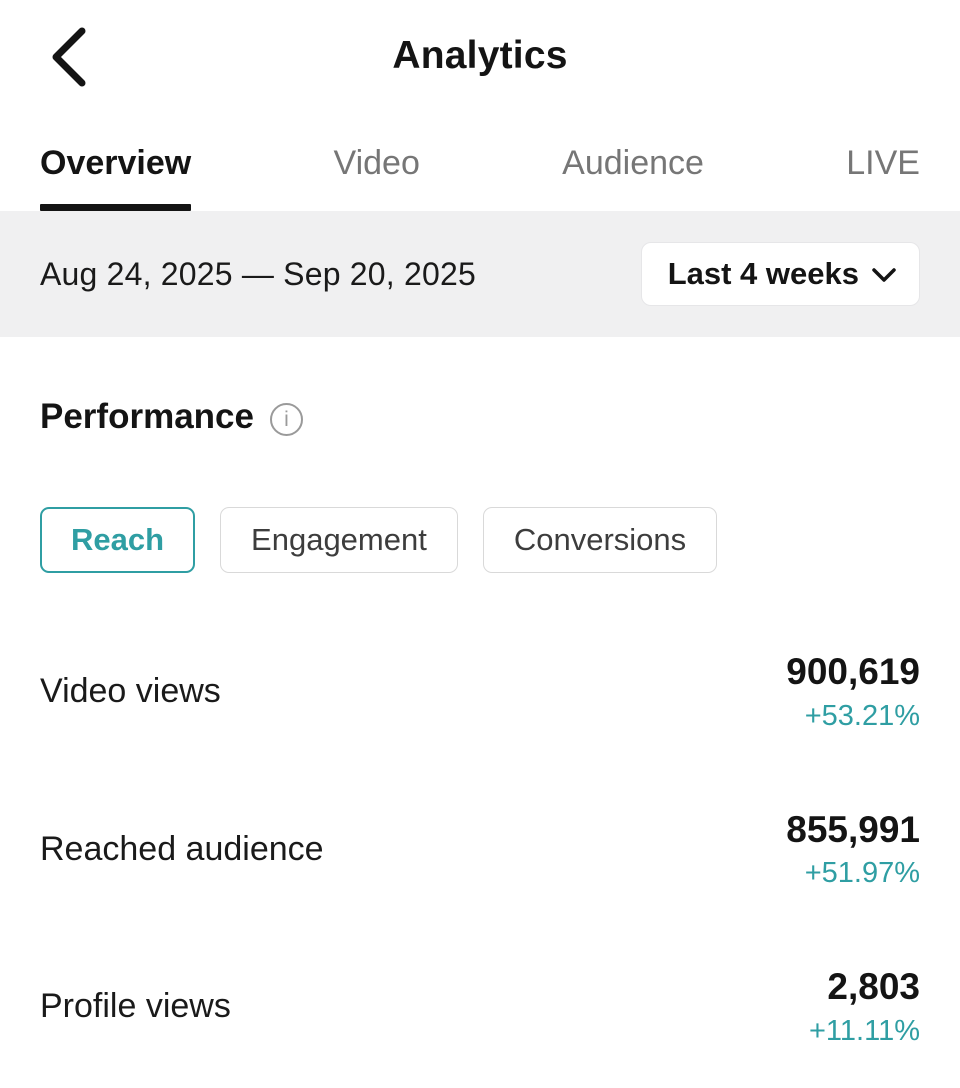  Describe the element at coordinates (862, 873) in the screenshot. I see `metric-change: +51.97%` at that location.